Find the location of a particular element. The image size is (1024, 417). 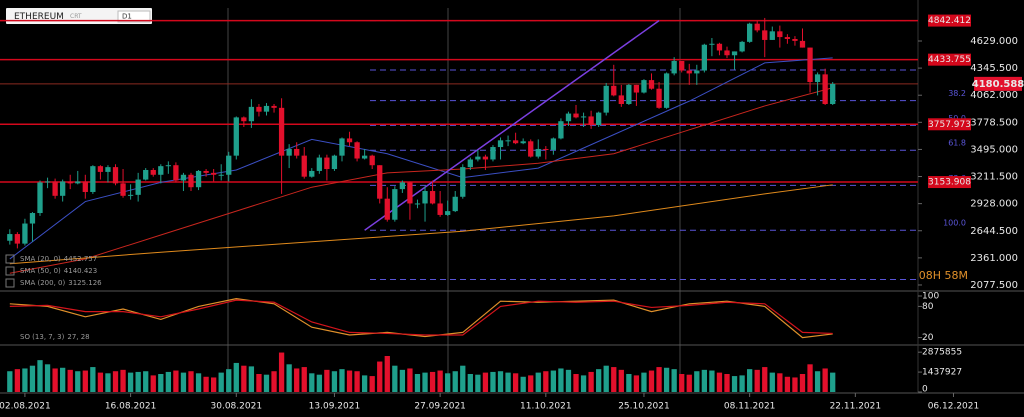

y-tick-label: 2928.000 is located at coordinates (994, 204).